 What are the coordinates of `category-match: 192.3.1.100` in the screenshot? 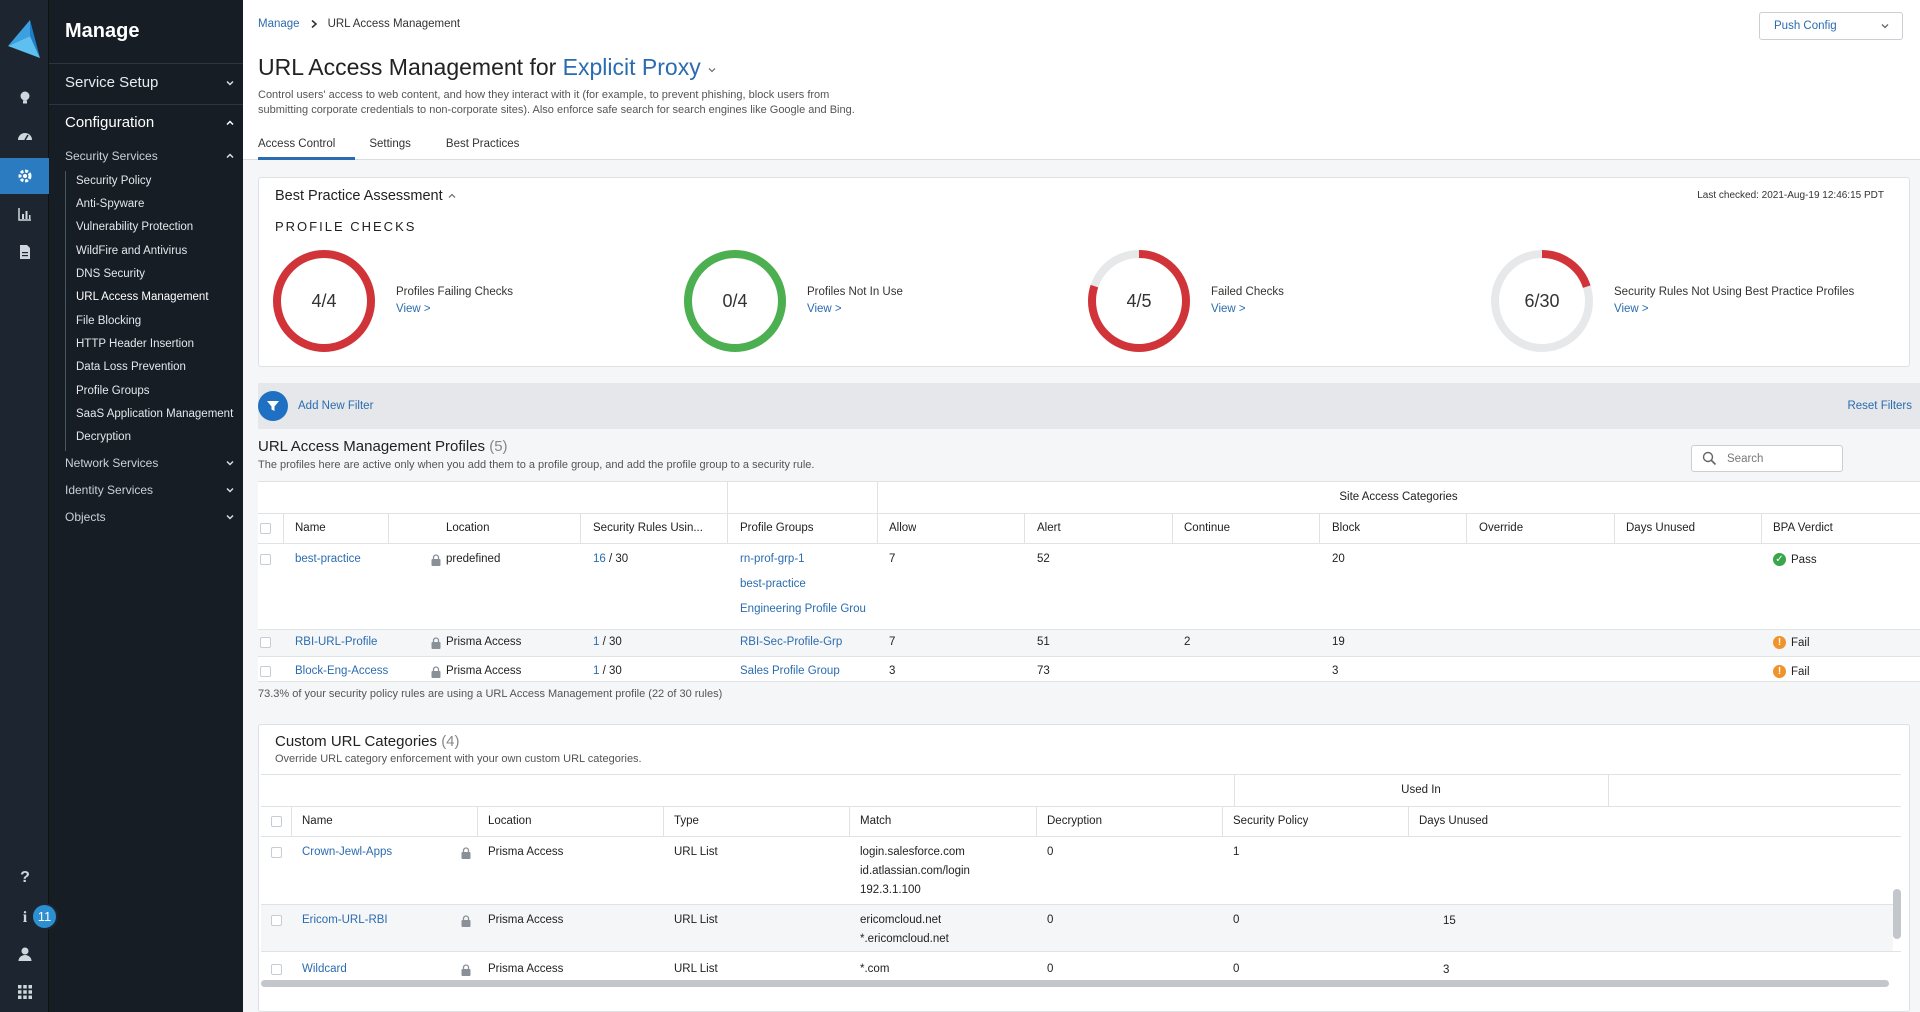 It's located at (890, 890).